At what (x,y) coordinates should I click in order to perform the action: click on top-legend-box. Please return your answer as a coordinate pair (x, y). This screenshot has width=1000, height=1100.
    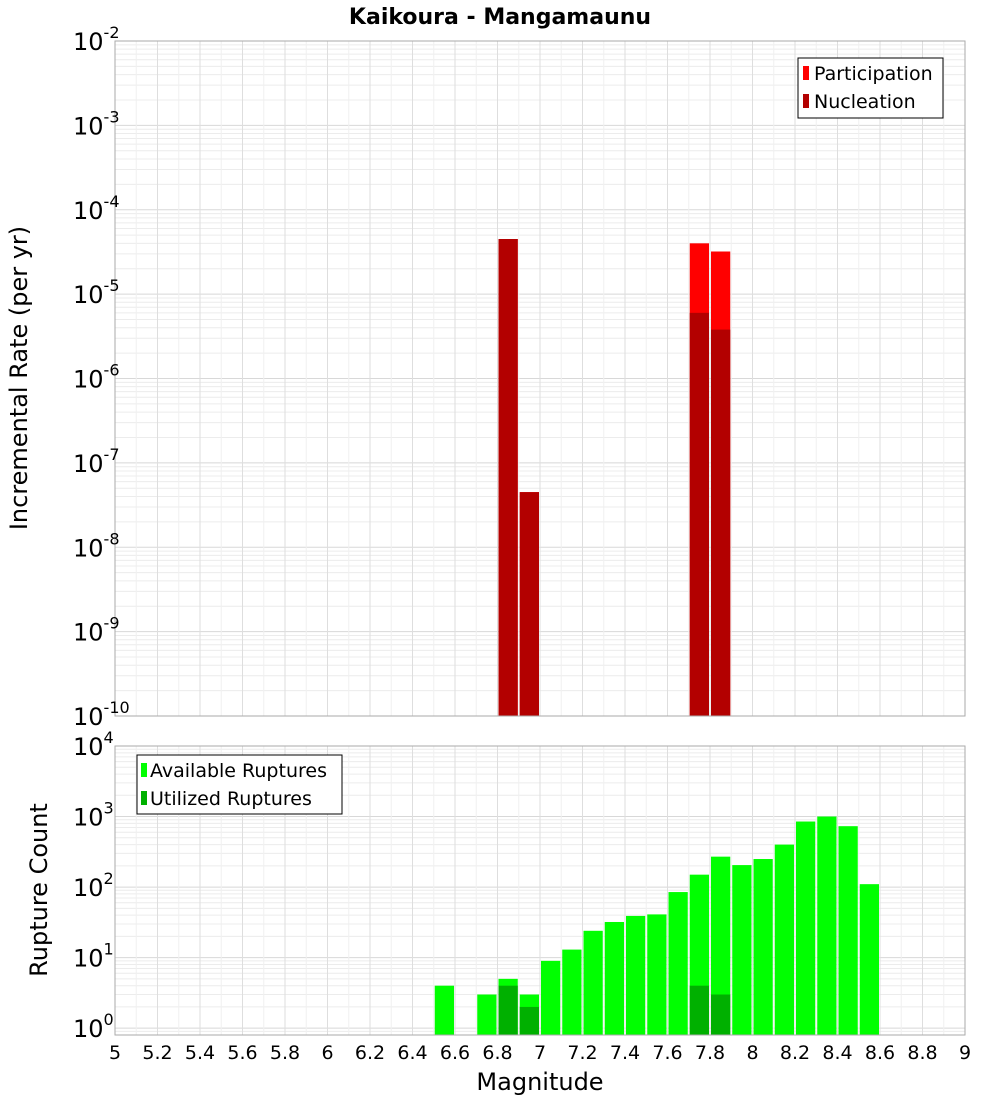
    Looking at the image, I should click on (870, 88).